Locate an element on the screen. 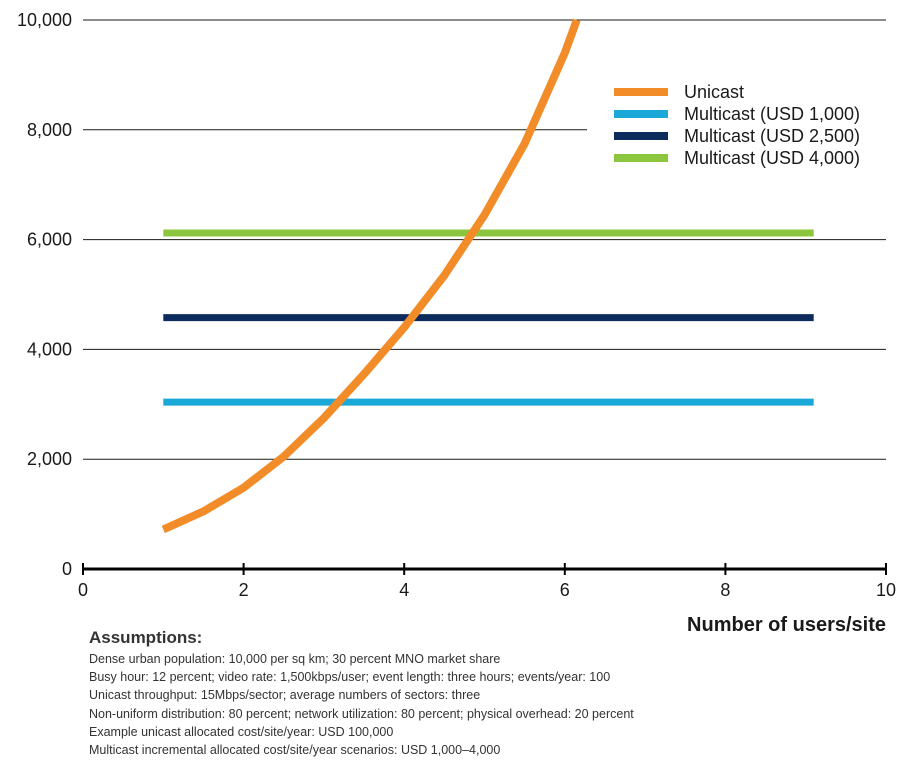 The image size is (899, 772). x-tick-label: 8 is located at coordinates (725, 590).